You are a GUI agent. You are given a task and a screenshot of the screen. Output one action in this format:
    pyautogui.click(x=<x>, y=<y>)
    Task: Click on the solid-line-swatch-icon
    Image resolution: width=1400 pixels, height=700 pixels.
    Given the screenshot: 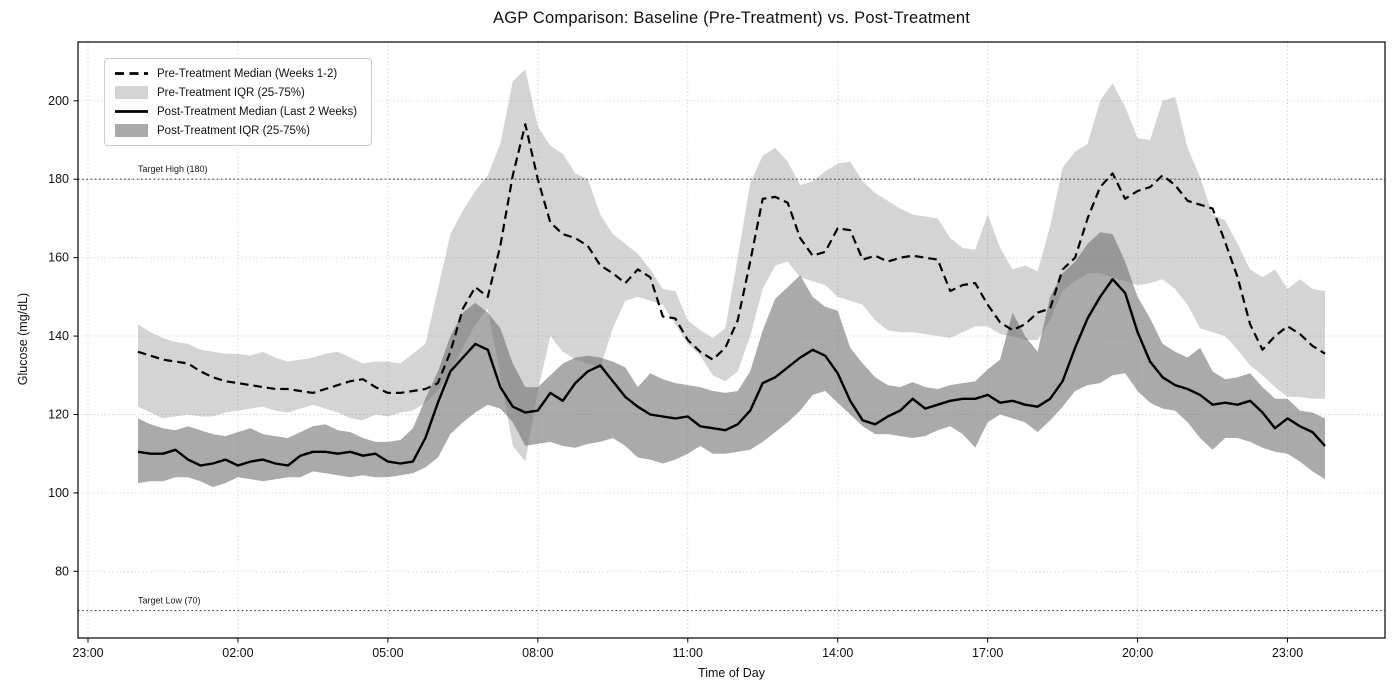 What is the action you would take?
    pyautogui.click(x=131, y=111)
    